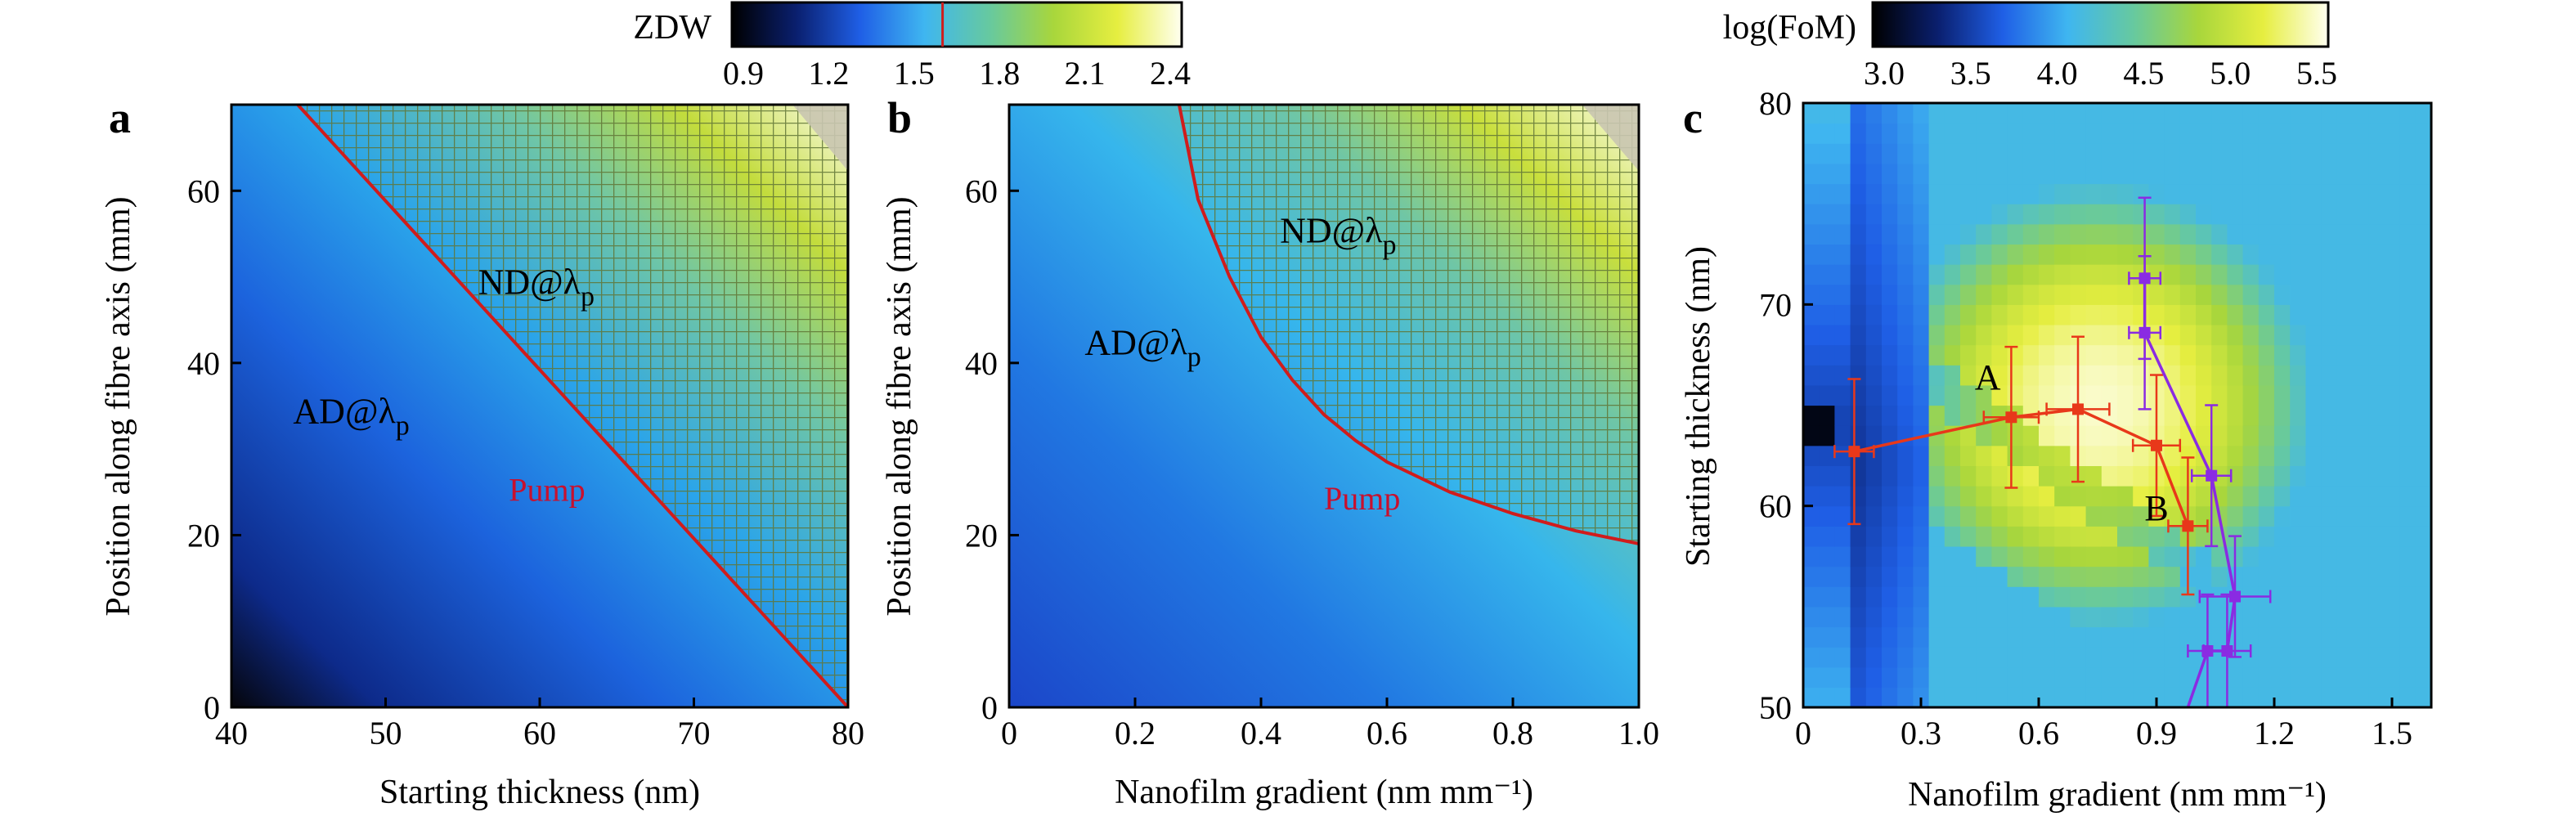 The image size is (2576, 821). I want to click on panel-a-pump-label: Pump, so click(547, 490).